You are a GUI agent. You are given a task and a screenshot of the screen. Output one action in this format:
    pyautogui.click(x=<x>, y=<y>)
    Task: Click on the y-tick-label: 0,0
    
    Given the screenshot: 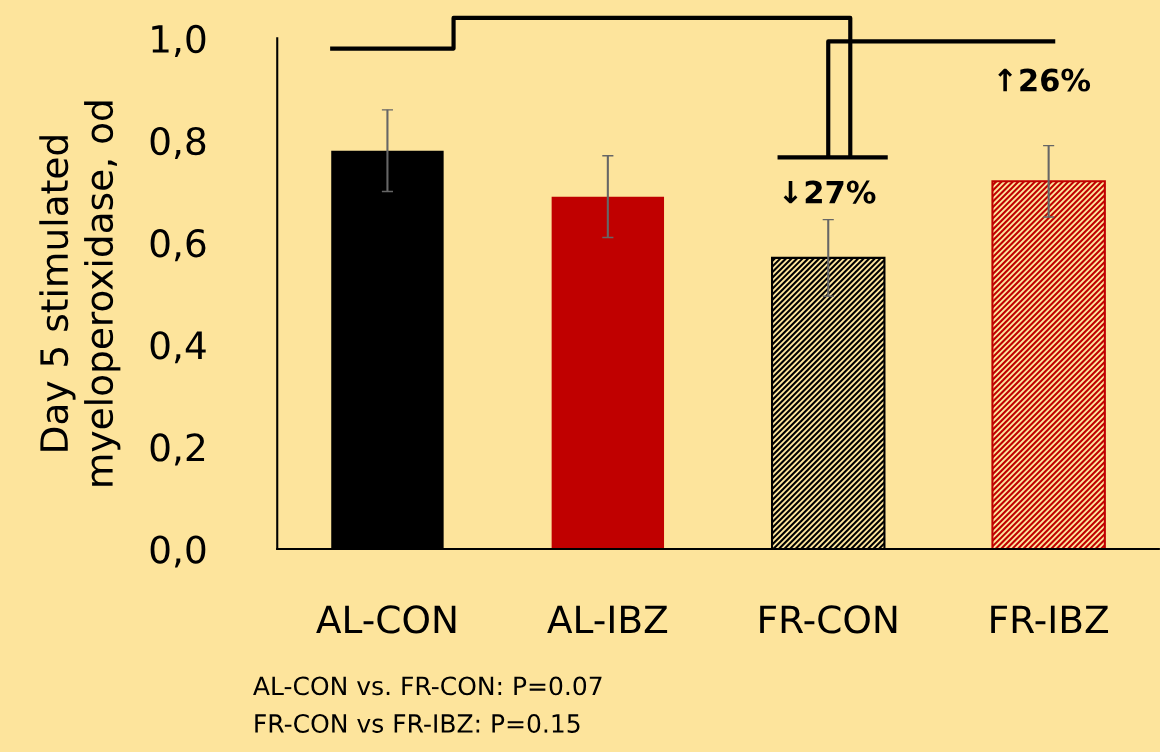 What is the action you would take?
    pyautogui.click(x=178, y=551)
    